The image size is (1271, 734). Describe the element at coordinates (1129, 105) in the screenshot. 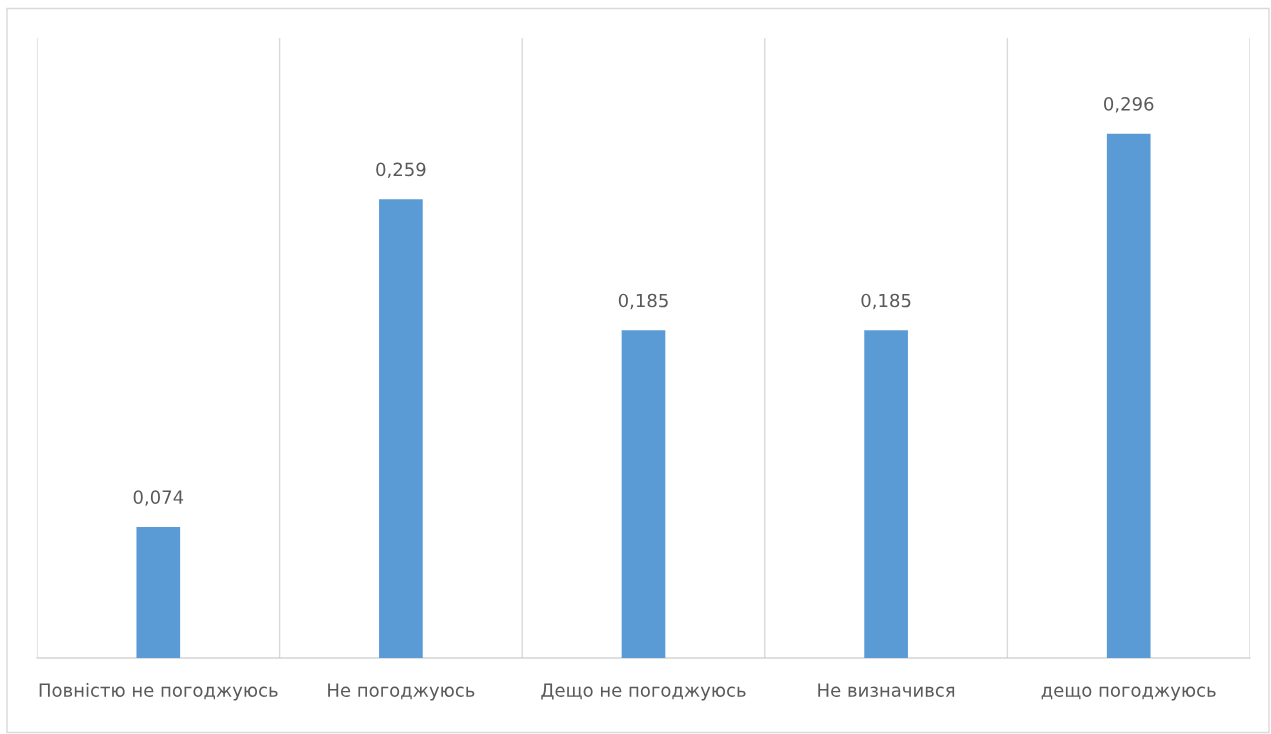

I see `data-label: 0,296` at that location.